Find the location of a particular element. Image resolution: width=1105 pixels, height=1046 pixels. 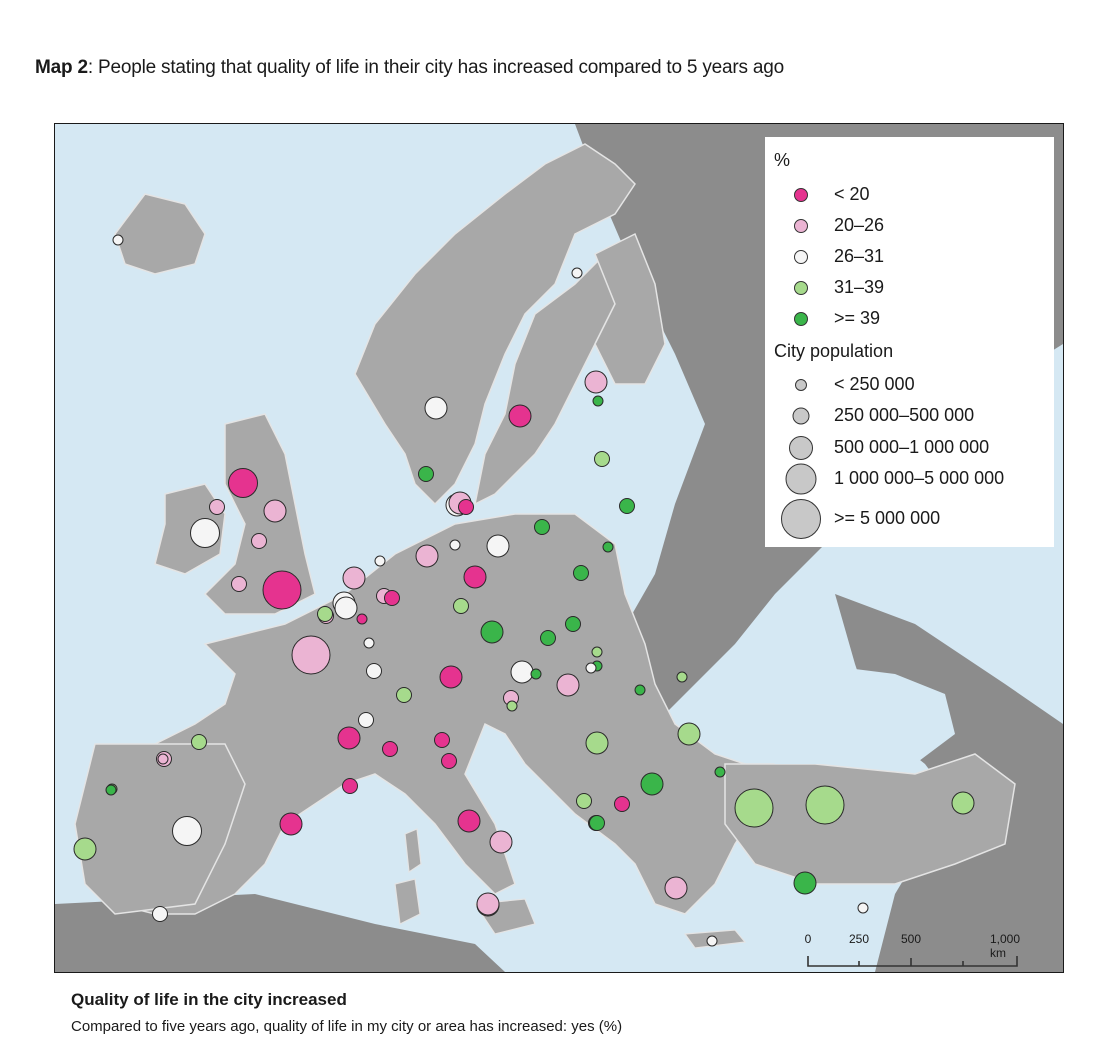

legend-size-label: 1 000 000–5 000 000 is located at coordinates (919, 478).